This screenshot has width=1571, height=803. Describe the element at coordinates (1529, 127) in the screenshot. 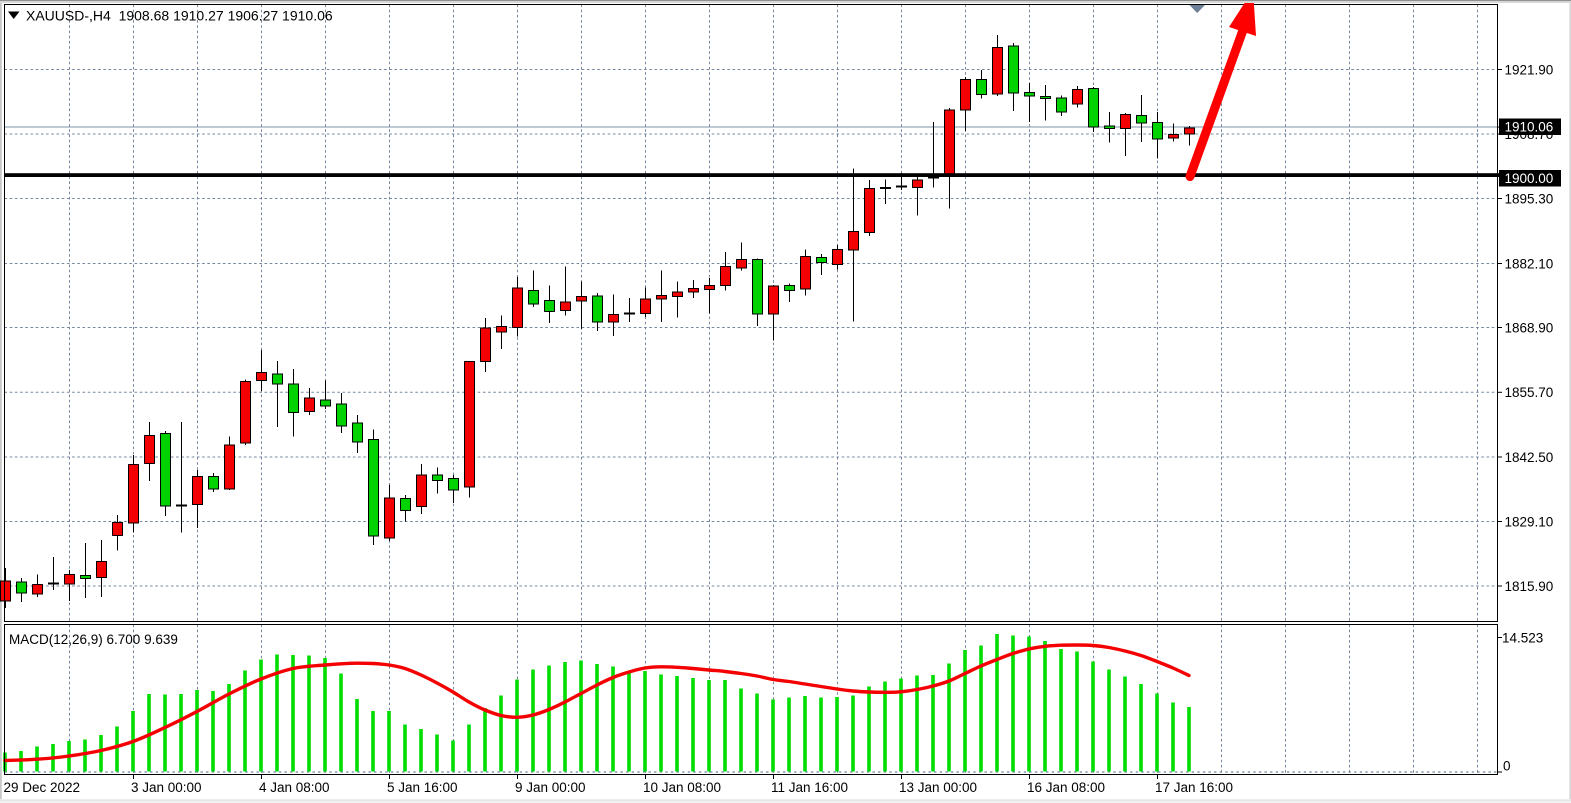

I see `svg-text: 1910.06` at that location.